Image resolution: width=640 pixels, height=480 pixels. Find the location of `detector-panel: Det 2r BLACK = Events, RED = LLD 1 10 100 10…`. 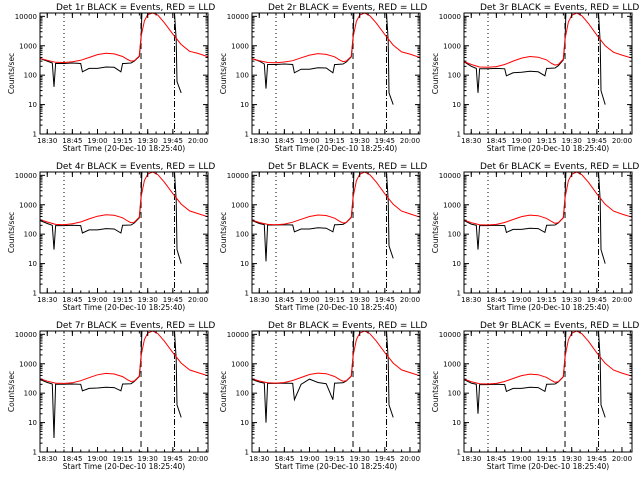

detector-panel: Det 2r BLACK = Events, RED = LLD 1 10 100 10… is located at coordinates (323, 78).